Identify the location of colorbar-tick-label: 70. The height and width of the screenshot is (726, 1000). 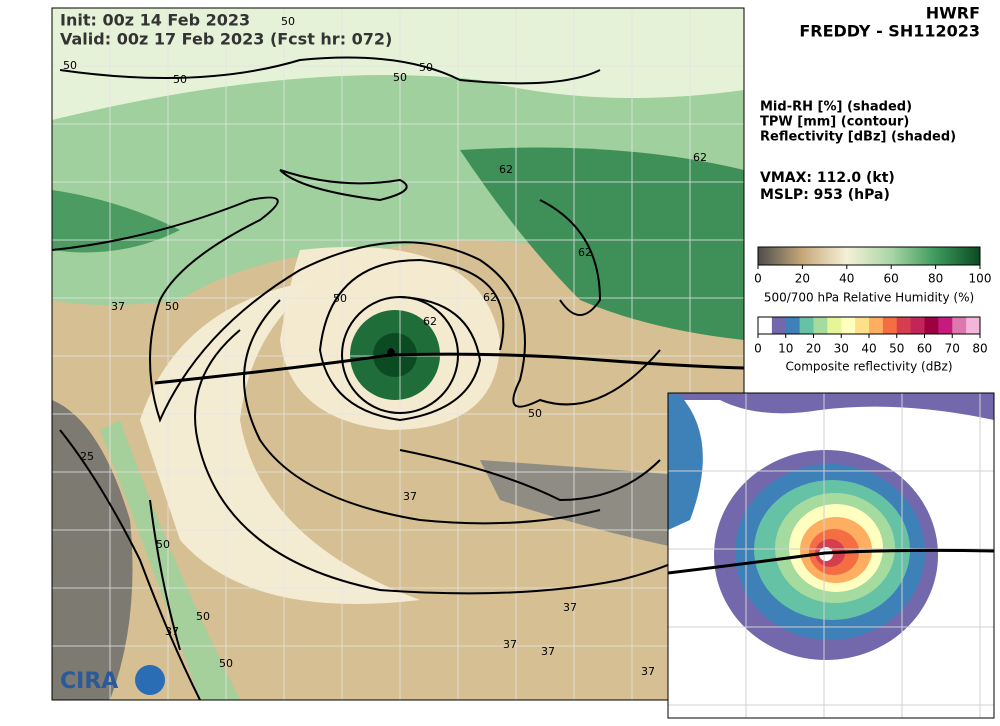
(952, 349).